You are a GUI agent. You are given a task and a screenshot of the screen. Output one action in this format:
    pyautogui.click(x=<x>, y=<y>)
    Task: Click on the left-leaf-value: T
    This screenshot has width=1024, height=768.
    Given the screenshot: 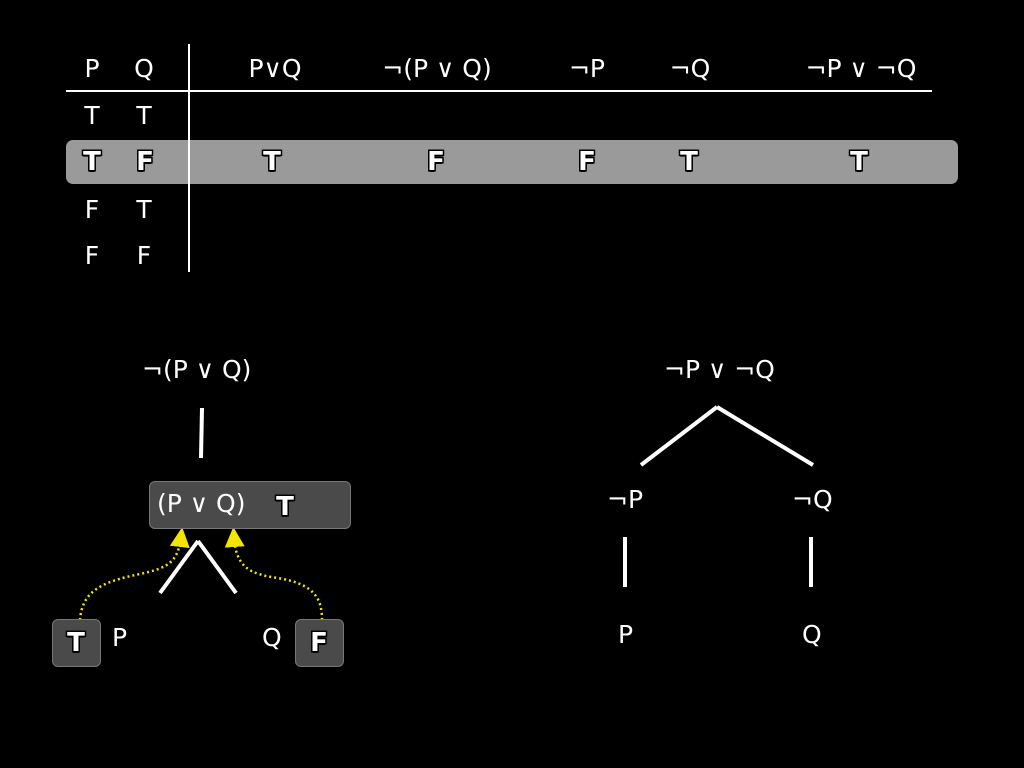 What is the action you would take?
    pyautogui.click(x=76, y=643)
    